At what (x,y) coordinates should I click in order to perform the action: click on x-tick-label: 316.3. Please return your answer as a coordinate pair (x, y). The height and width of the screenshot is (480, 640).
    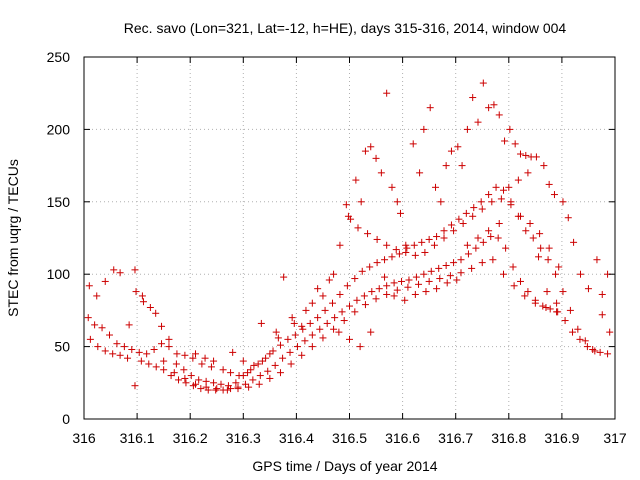
    Looking at the image, I should click on (243, 438).